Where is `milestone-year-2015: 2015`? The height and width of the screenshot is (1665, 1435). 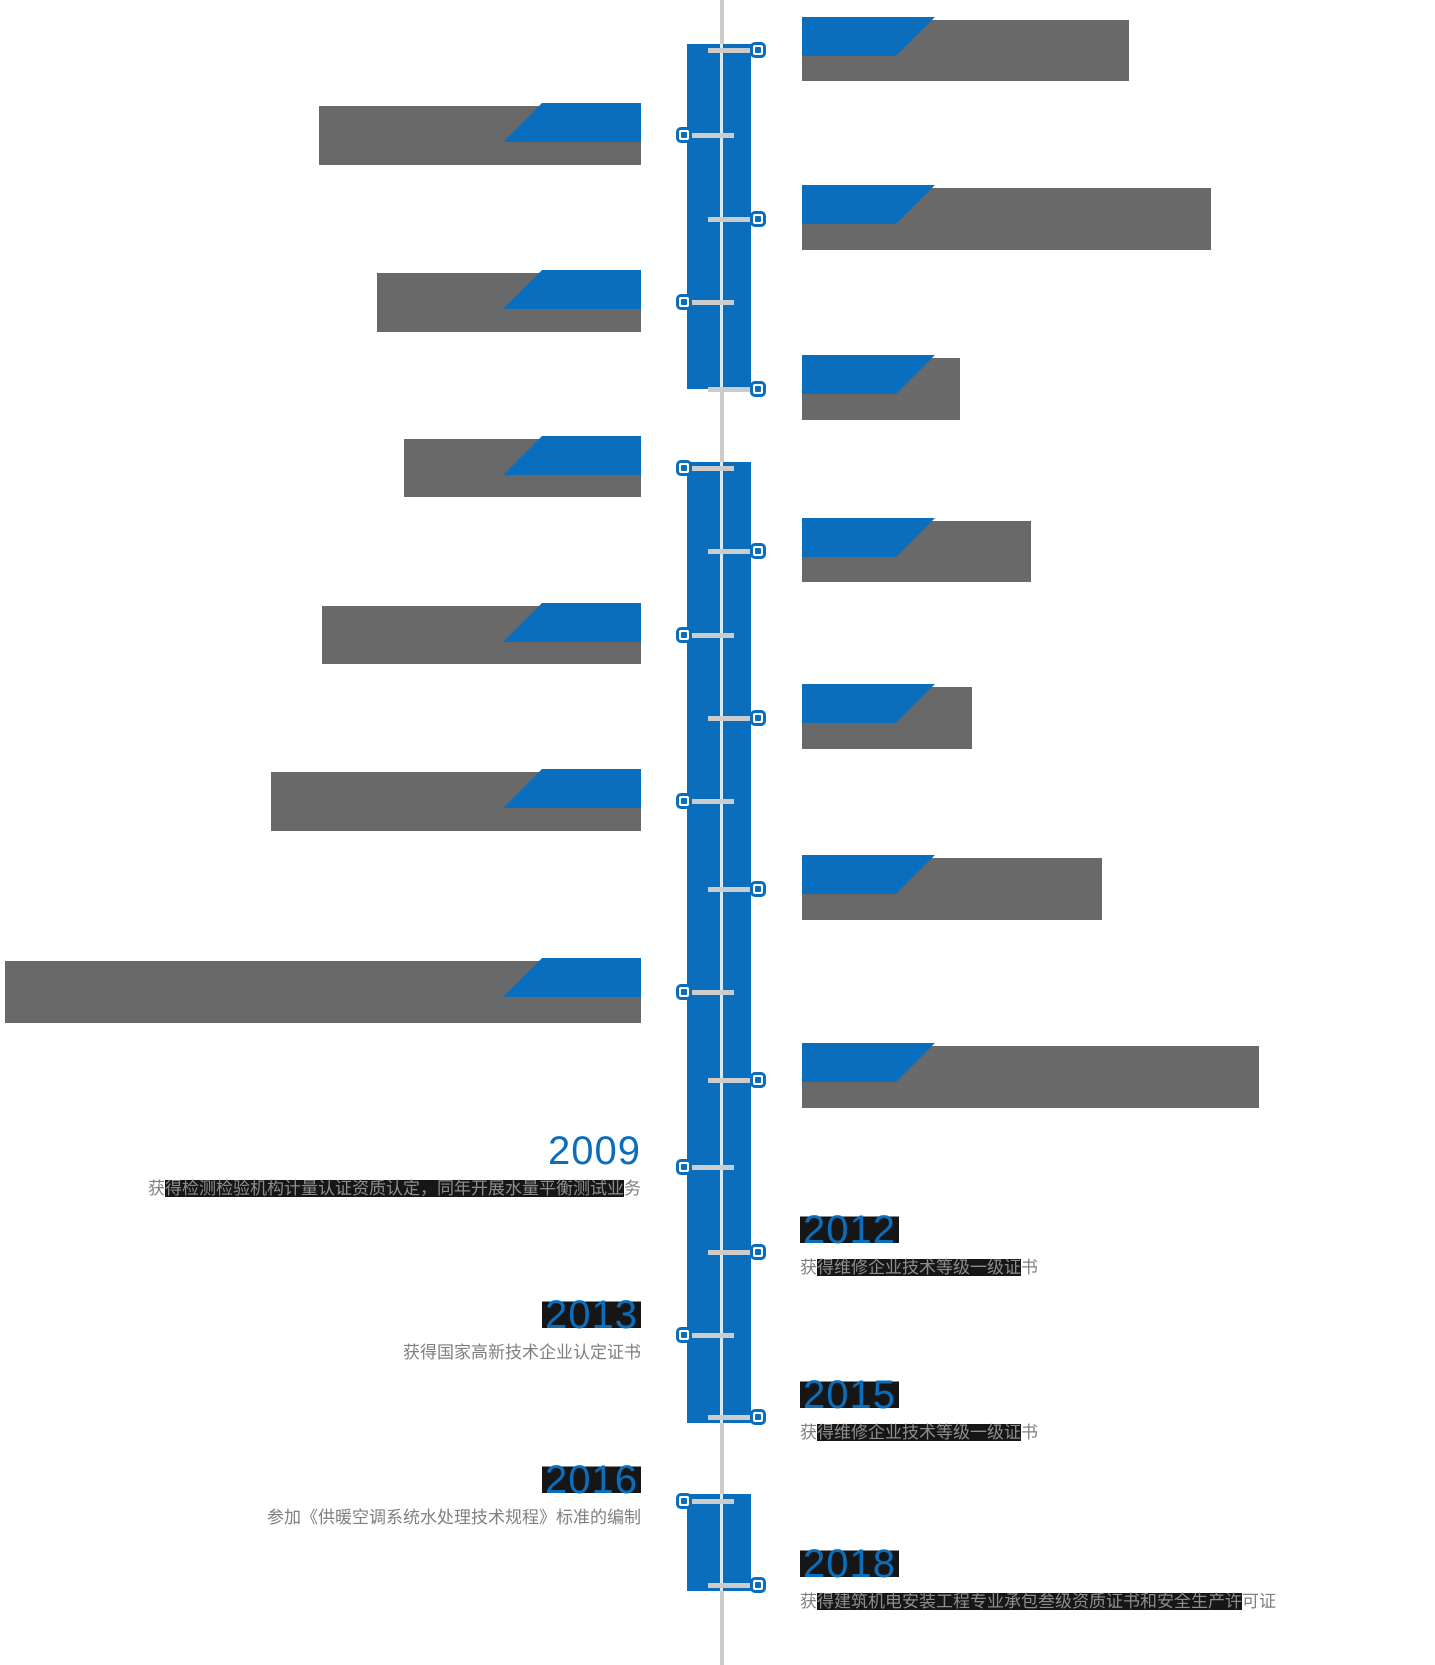
milestone-year-2015: 2015 is located at coordinates (849, 1395).